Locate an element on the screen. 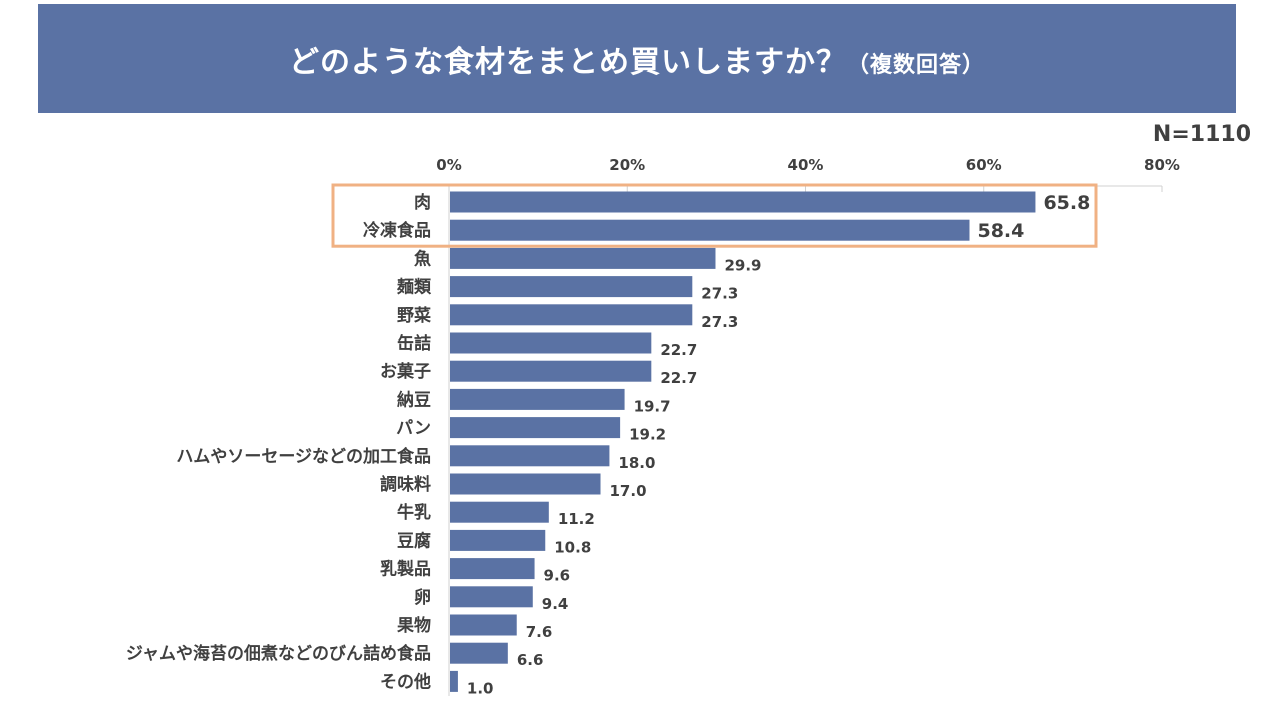 The width and height of the screenshot is (1275, 714). category-label: 肉 is located at coordinates (422, 202).